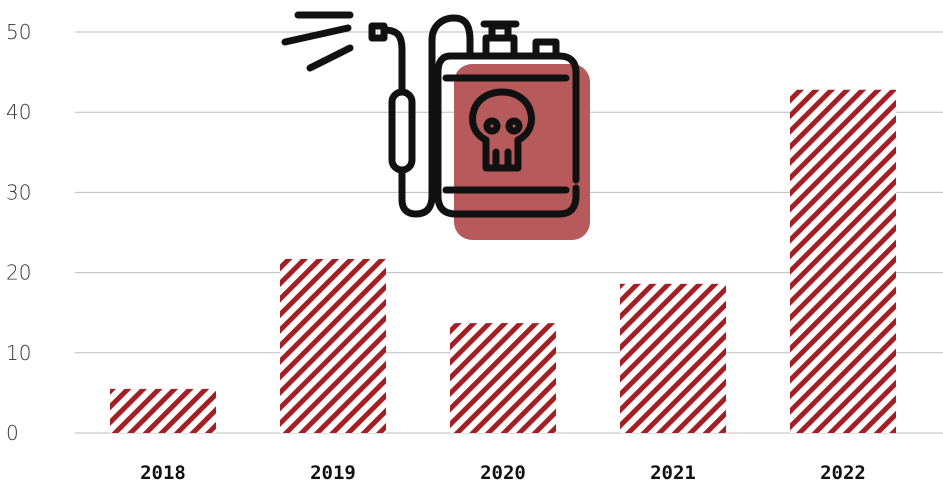  I want to click on x-axis-ticks: 2018 2019 2020 2021 2022, so click(503, 473).